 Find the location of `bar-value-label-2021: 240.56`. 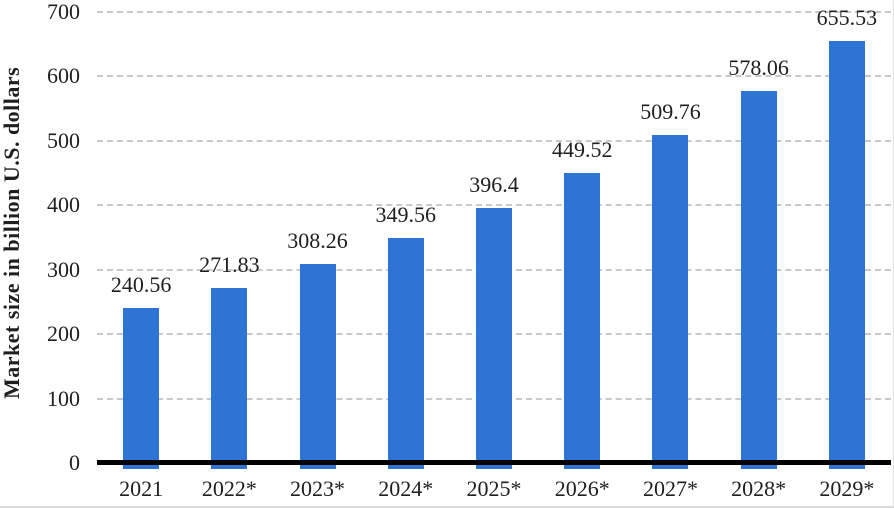

bar-value-label-2021: 240.56 is located at coordinates (141, 284).